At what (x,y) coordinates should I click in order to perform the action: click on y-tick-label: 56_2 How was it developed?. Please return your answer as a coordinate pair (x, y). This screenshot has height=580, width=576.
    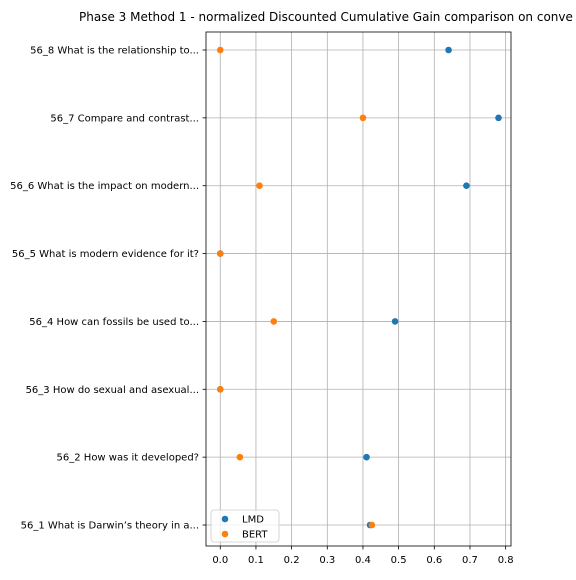
    Looking at the image, I should click on (128, 458).